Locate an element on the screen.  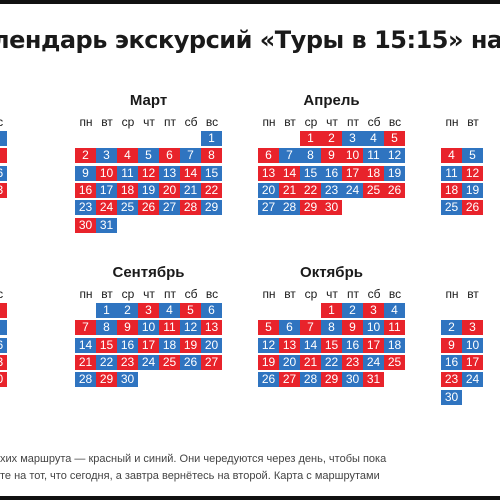
calendar-day: 21 is located at coordinates (190, 190).